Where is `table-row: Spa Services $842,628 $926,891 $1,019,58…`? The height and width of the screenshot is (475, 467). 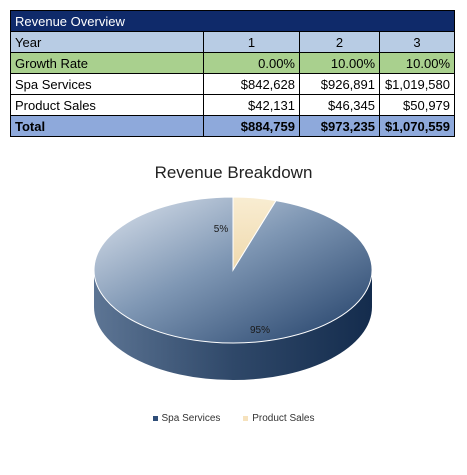 table-row: Spa Services $842,628 $926,891 $1,019,58… is located at coordinates (233, 84).